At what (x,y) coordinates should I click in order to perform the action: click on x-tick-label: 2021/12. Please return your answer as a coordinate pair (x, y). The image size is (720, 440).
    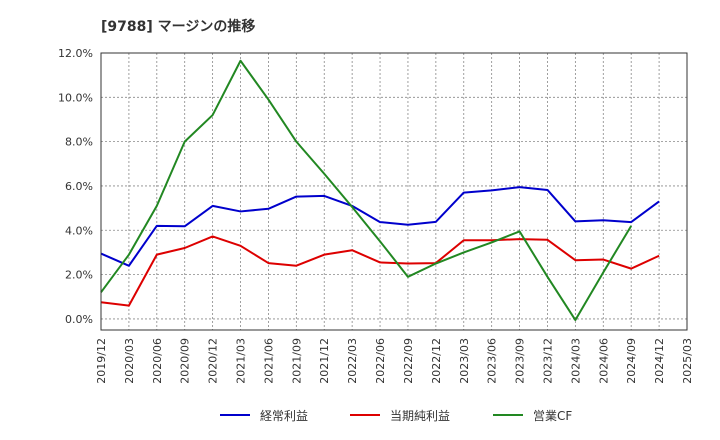
    Looking at the image, I should click on (324, 361).